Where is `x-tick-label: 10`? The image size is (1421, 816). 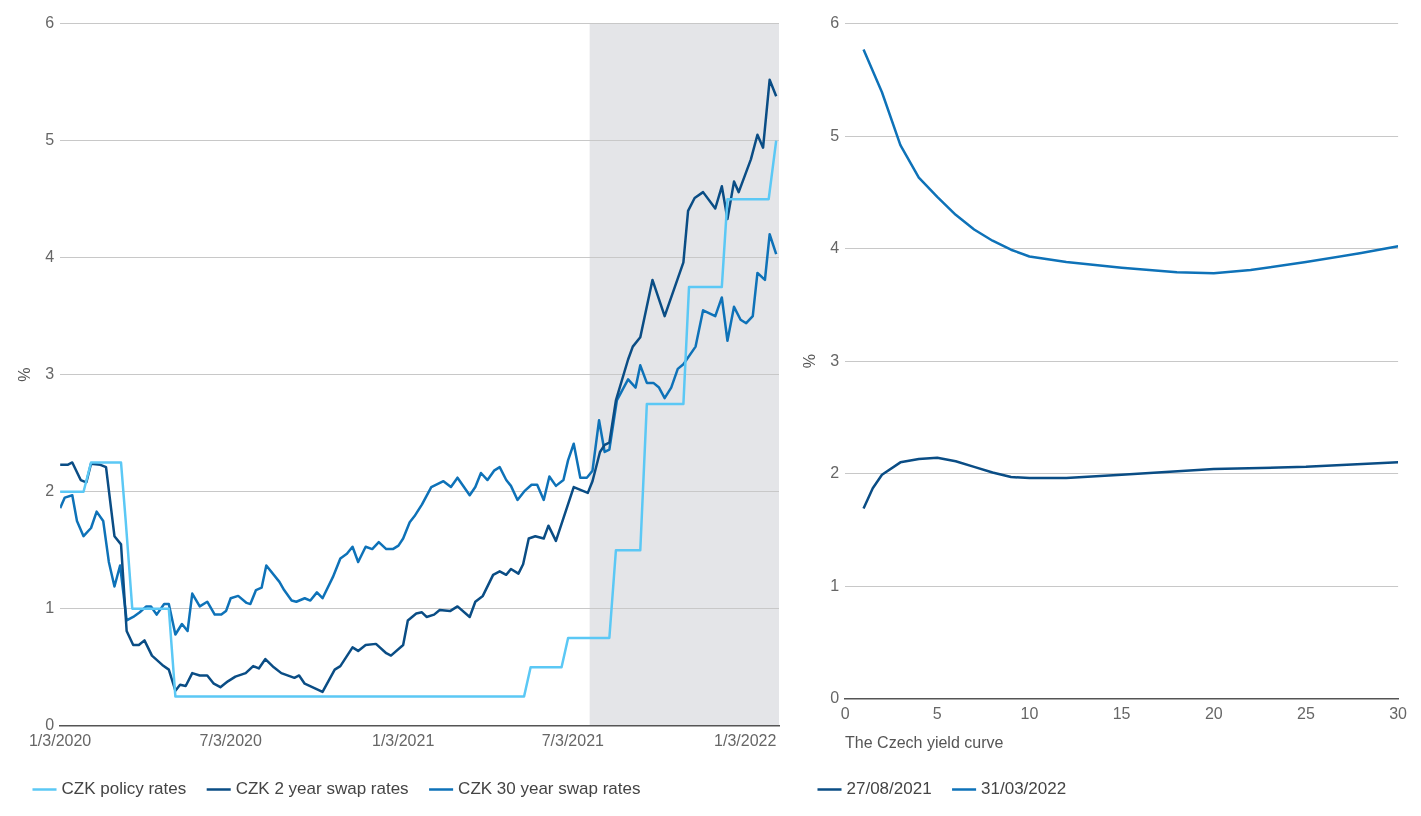
x-tick-label: 10 is located at coordinates (1029, 713).